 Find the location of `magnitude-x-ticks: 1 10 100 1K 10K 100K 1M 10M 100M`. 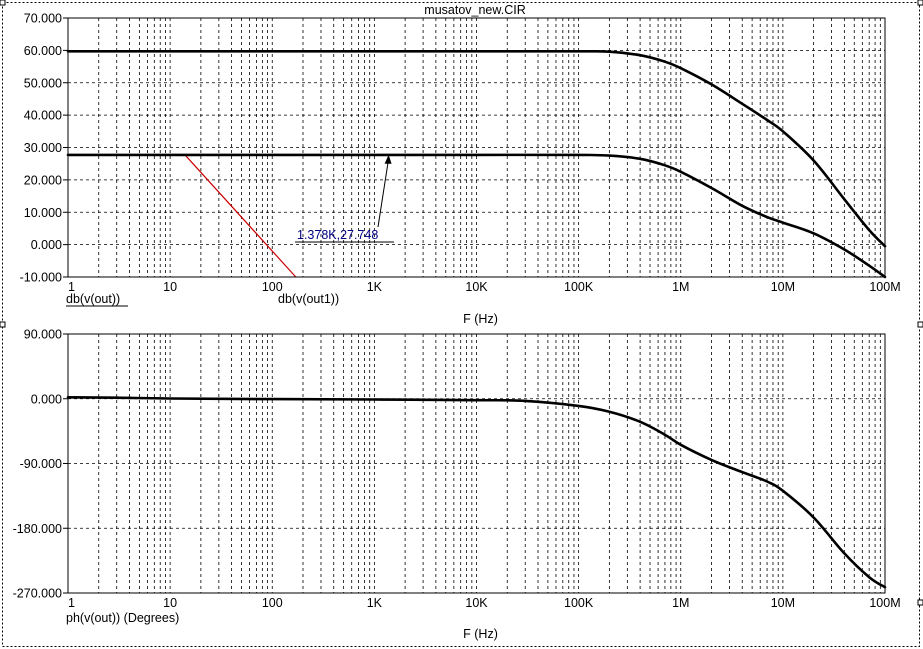

magnitude-x-ticks: 1 10 100 1K 10K 100K 1M 10M 100M is located at coordinates (484, 287).